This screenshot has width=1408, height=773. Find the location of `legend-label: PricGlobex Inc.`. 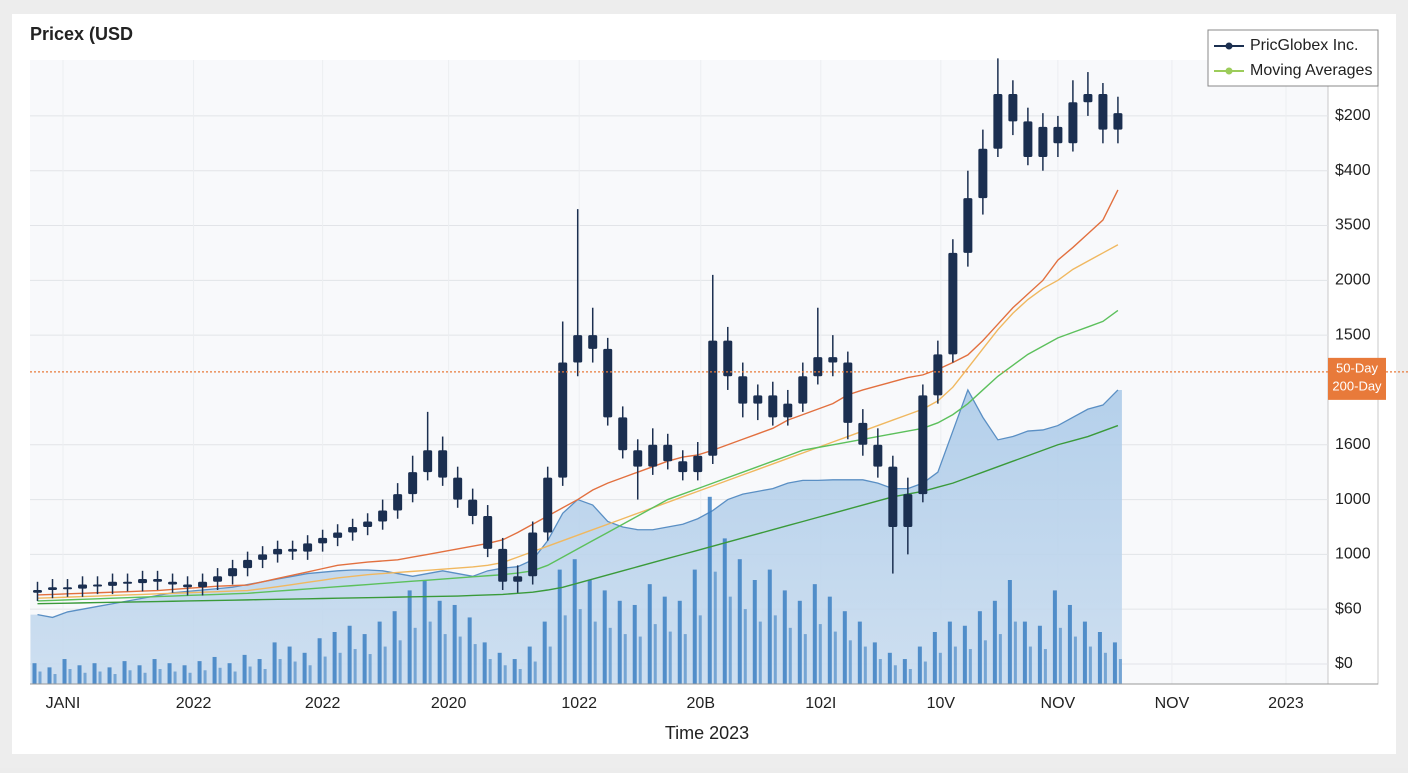

legend-label: PricGlobex Inc. is located at coordinates (1304, 45).